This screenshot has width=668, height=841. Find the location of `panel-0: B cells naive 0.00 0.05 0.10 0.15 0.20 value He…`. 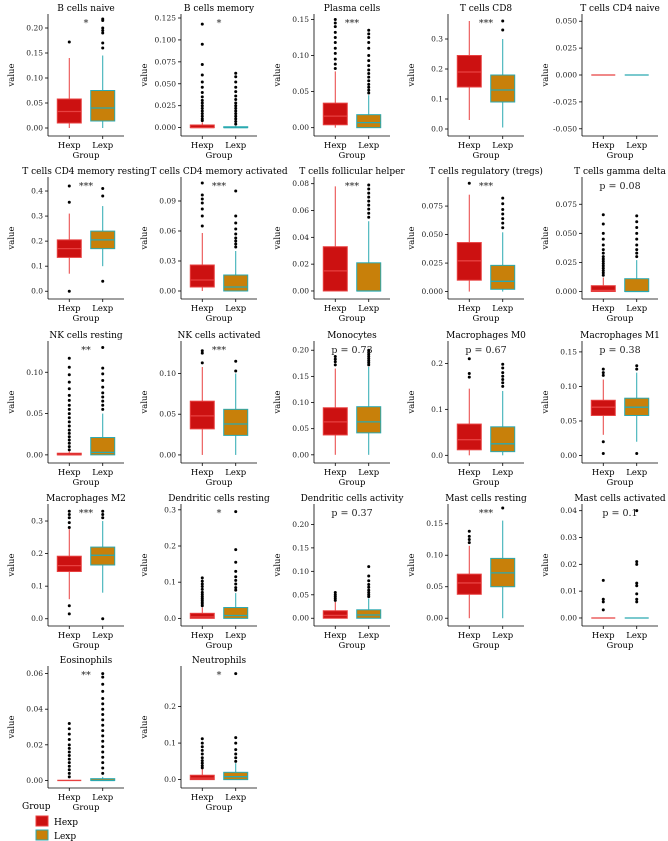

panel-0: B cells naive 0.00 0.05 0.10 0.15 0.20 value He… is located at coordinates (65, 82).